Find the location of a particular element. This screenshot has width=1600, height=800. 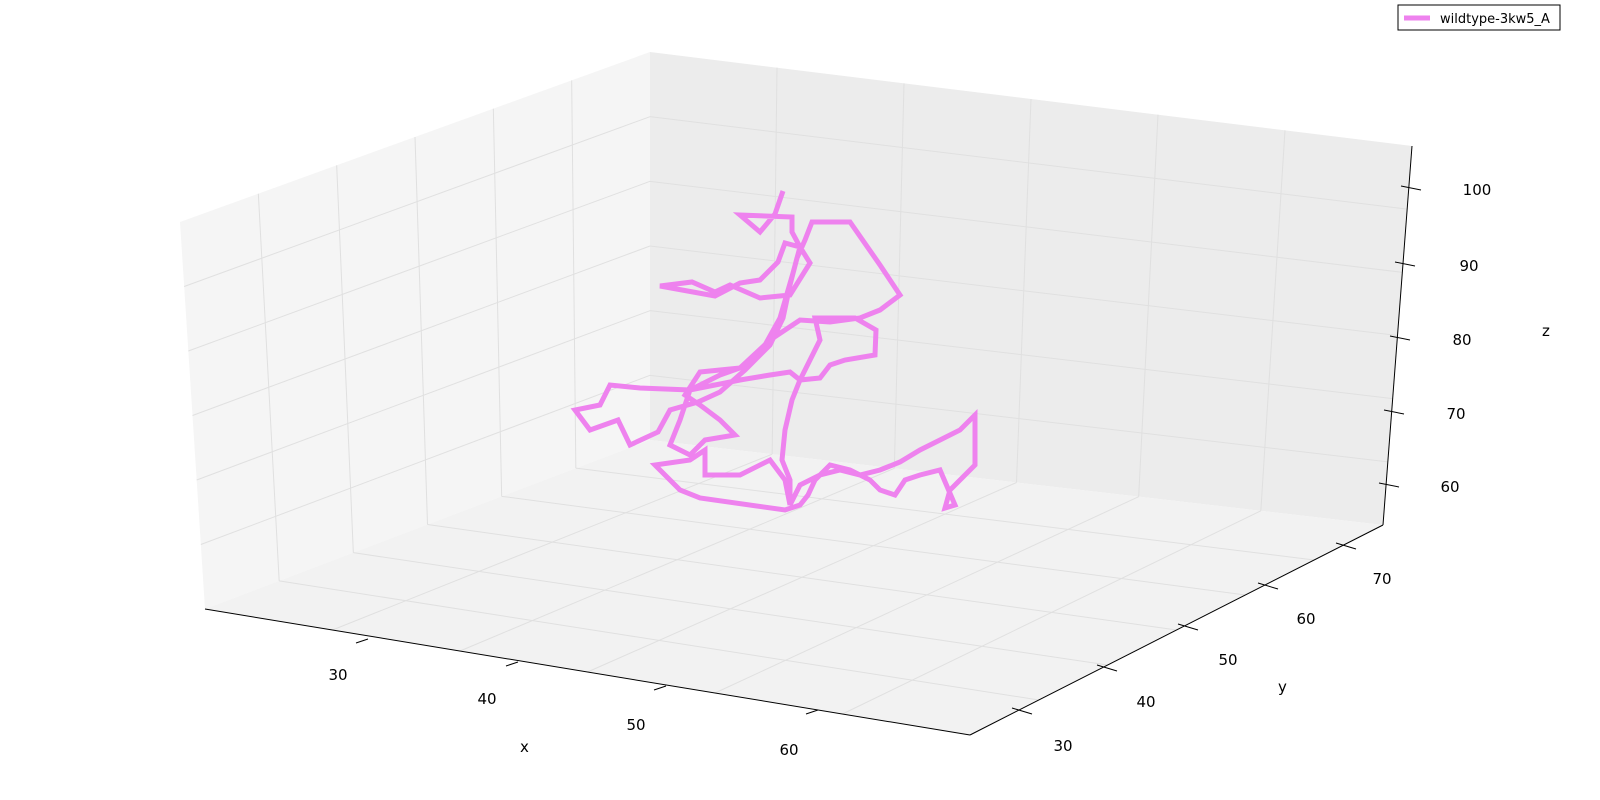

z-tick-label: 90 is located at coordinates (1468, 266).